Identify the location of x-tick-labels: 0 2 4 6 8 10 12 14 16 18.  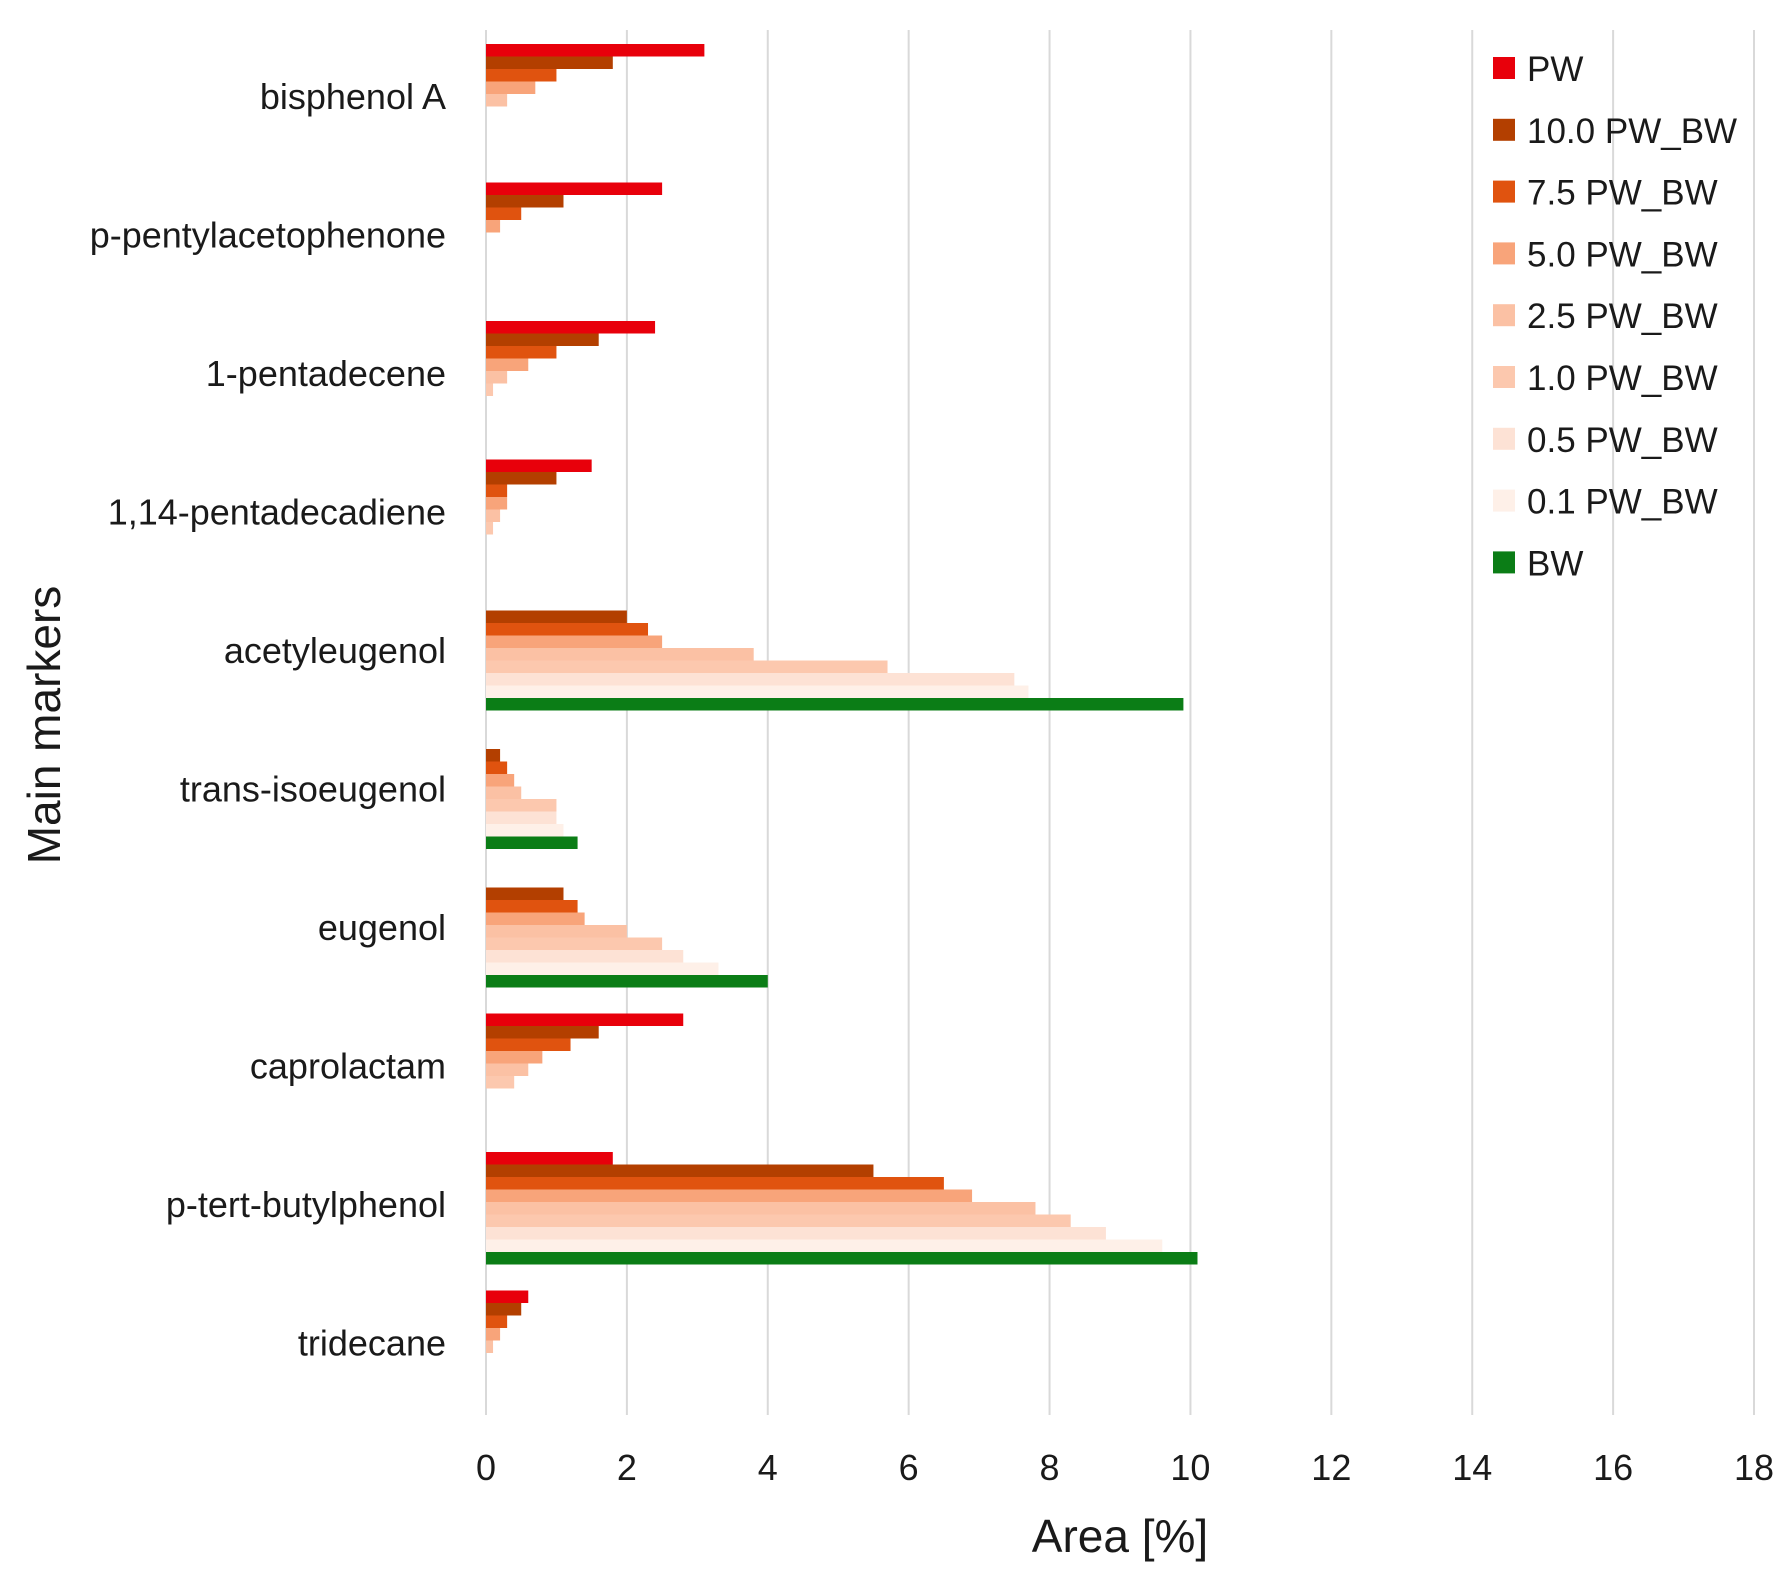
(1125, 1467).